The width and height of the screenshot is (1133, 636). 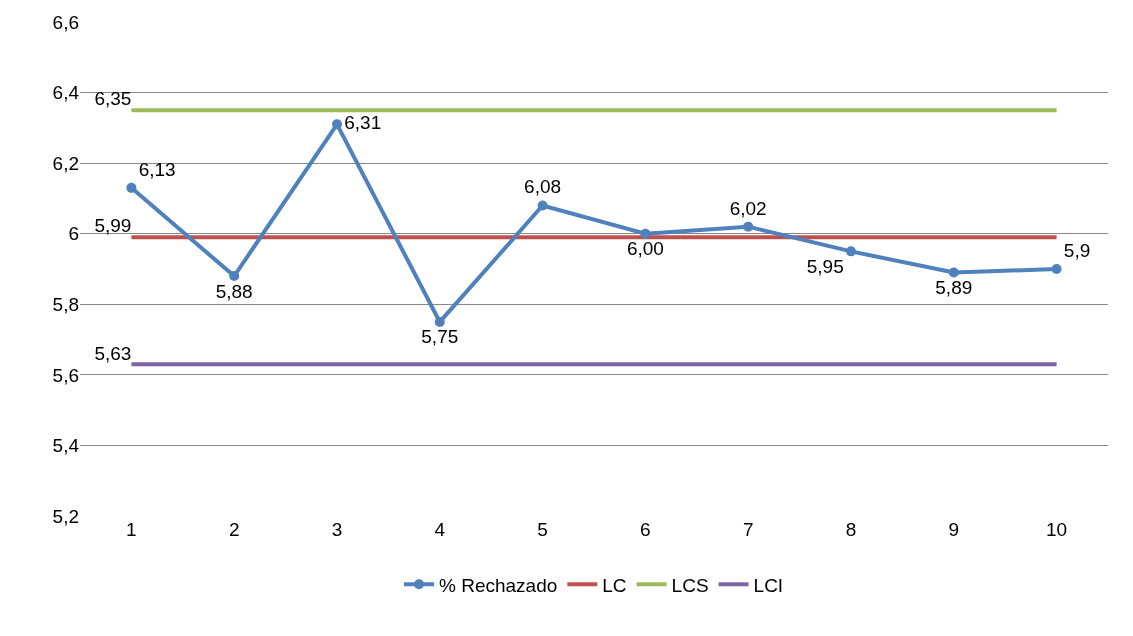 I want to click on x-tick-label: 9, so click(x=954, y=529).